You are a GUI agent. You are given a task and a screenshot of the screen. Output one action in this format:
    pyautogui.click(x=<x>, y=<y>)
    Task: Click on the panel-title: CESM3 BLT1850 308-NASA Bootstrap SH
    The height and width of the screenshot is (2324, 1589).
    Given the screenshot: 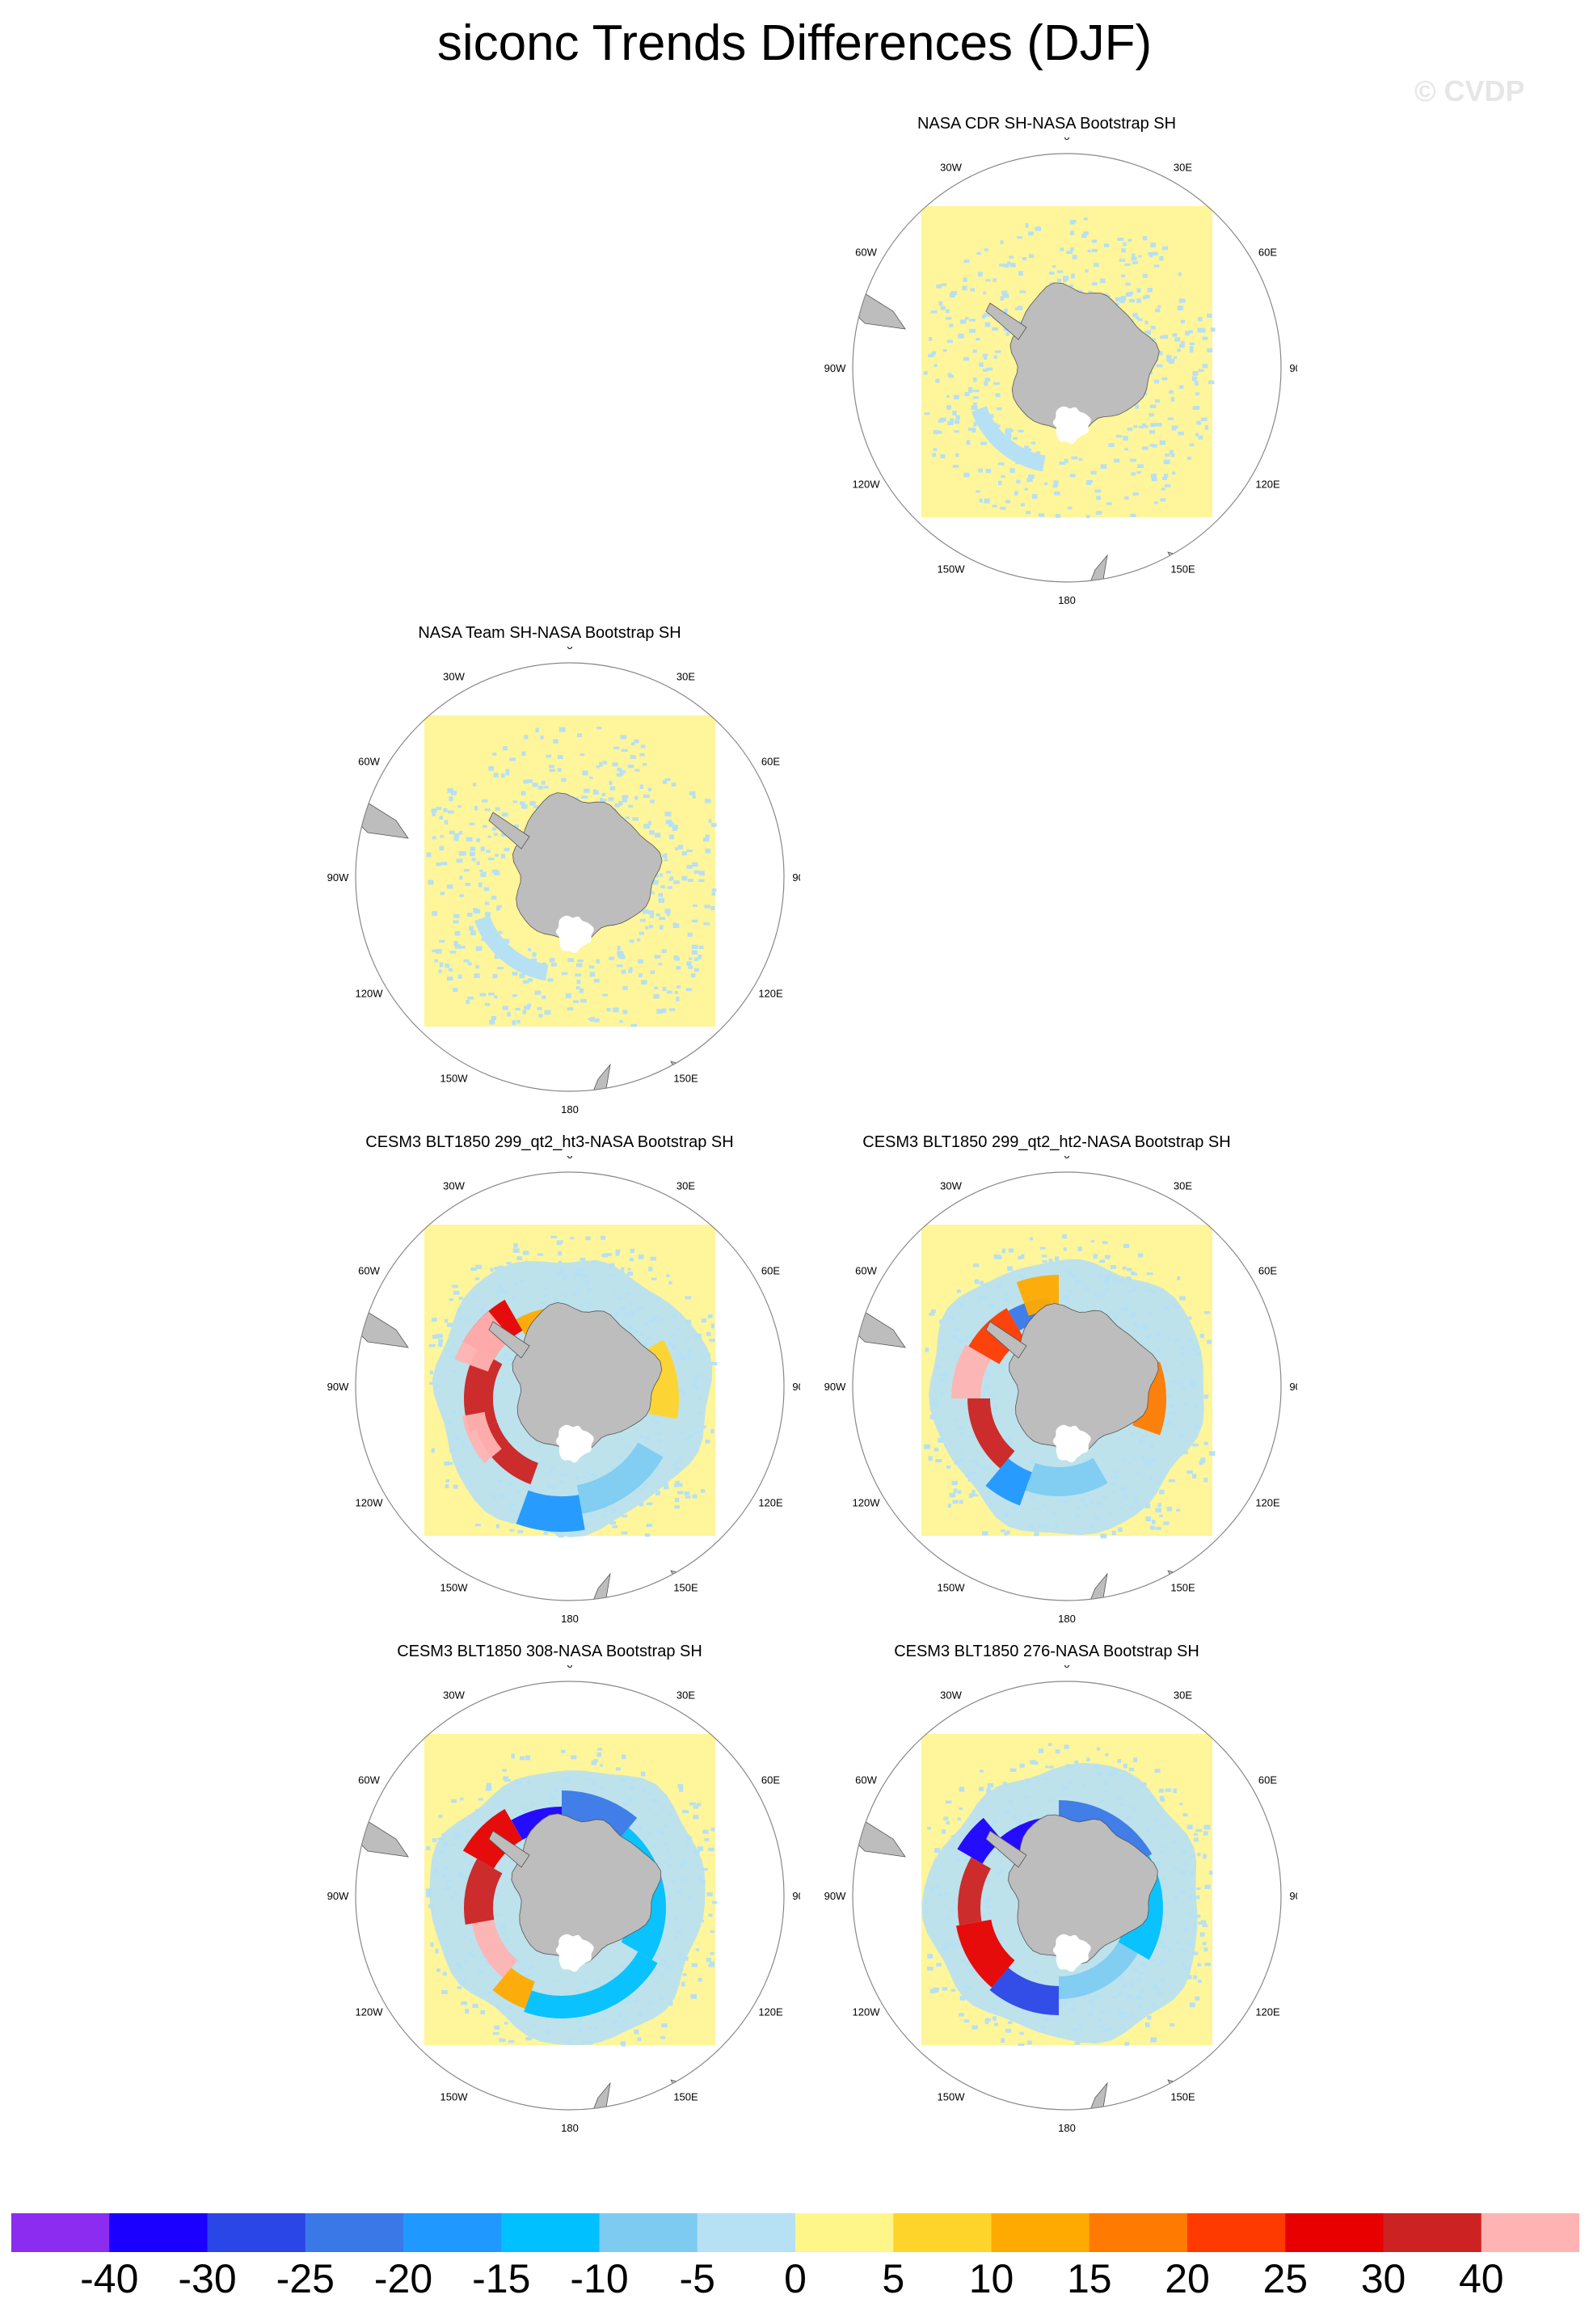 What is the action you would take?
    pyautogui.click(x=549, y=1651)
    